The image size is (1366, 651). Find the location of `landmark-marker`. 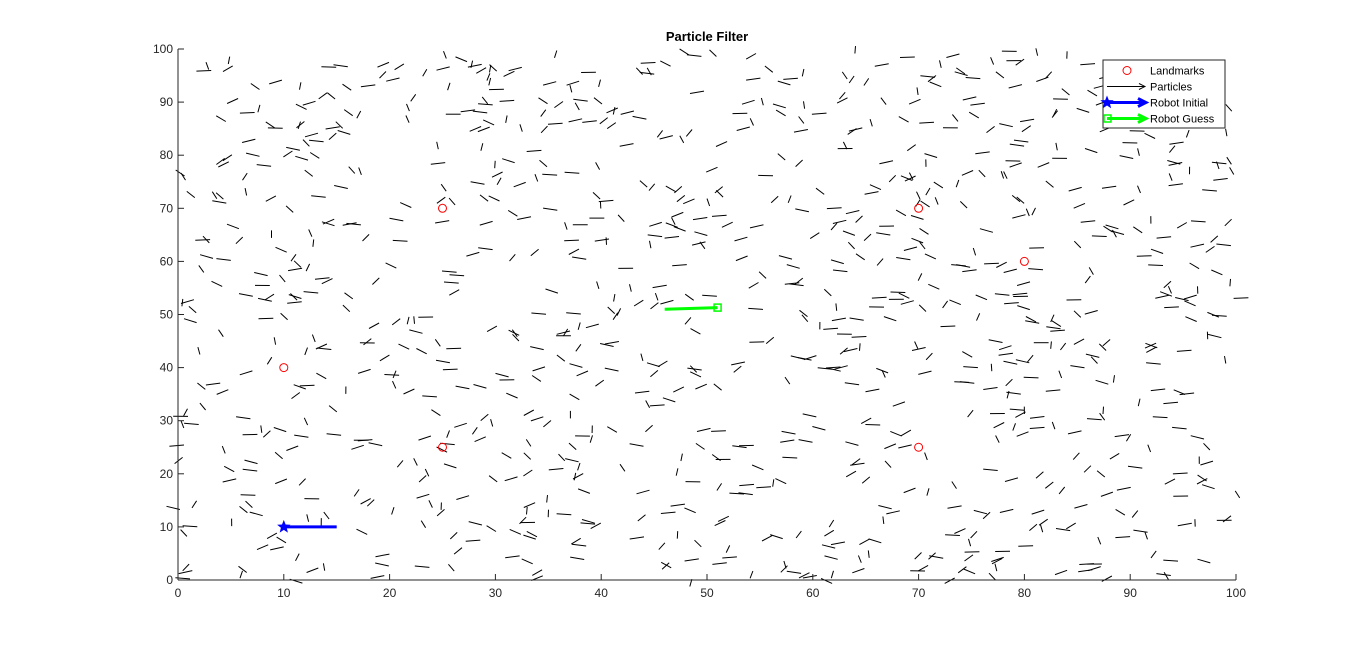

landmark-marker is located at coordinates (442, 208).